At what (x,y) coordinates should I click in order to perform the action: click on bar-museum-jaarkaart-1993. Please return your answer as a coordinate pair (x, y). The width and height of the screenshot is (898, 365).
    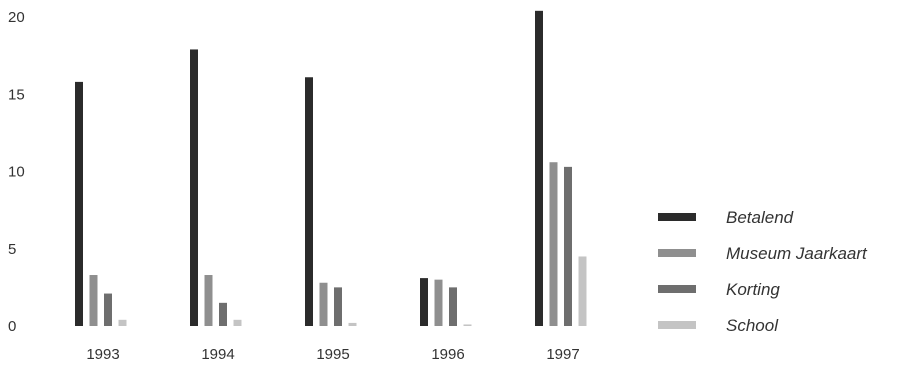
    Looking at the image, I should click on (93, 300).